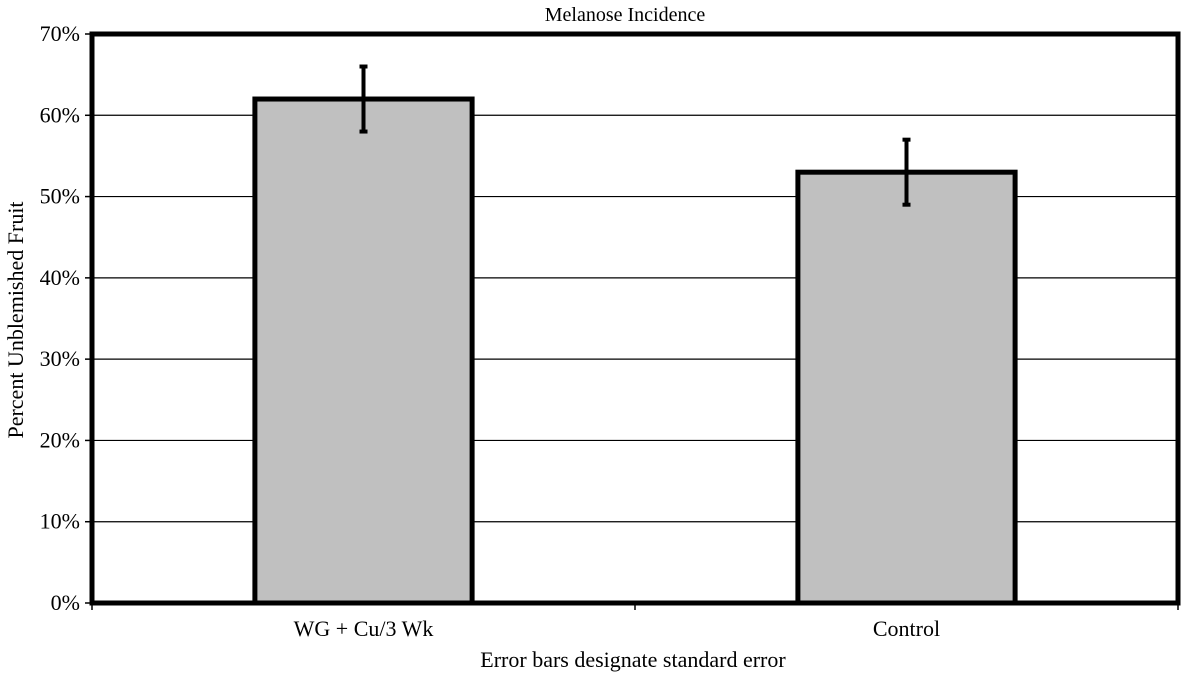 This screenshot has height=681, width=1184. What do you see at coordinates (66, 318) in the screenshot?
I see `y-axis-ticks: 0% 10% 20% 30% 40% 50% 60% 70%` at bounding box center [66, 318].